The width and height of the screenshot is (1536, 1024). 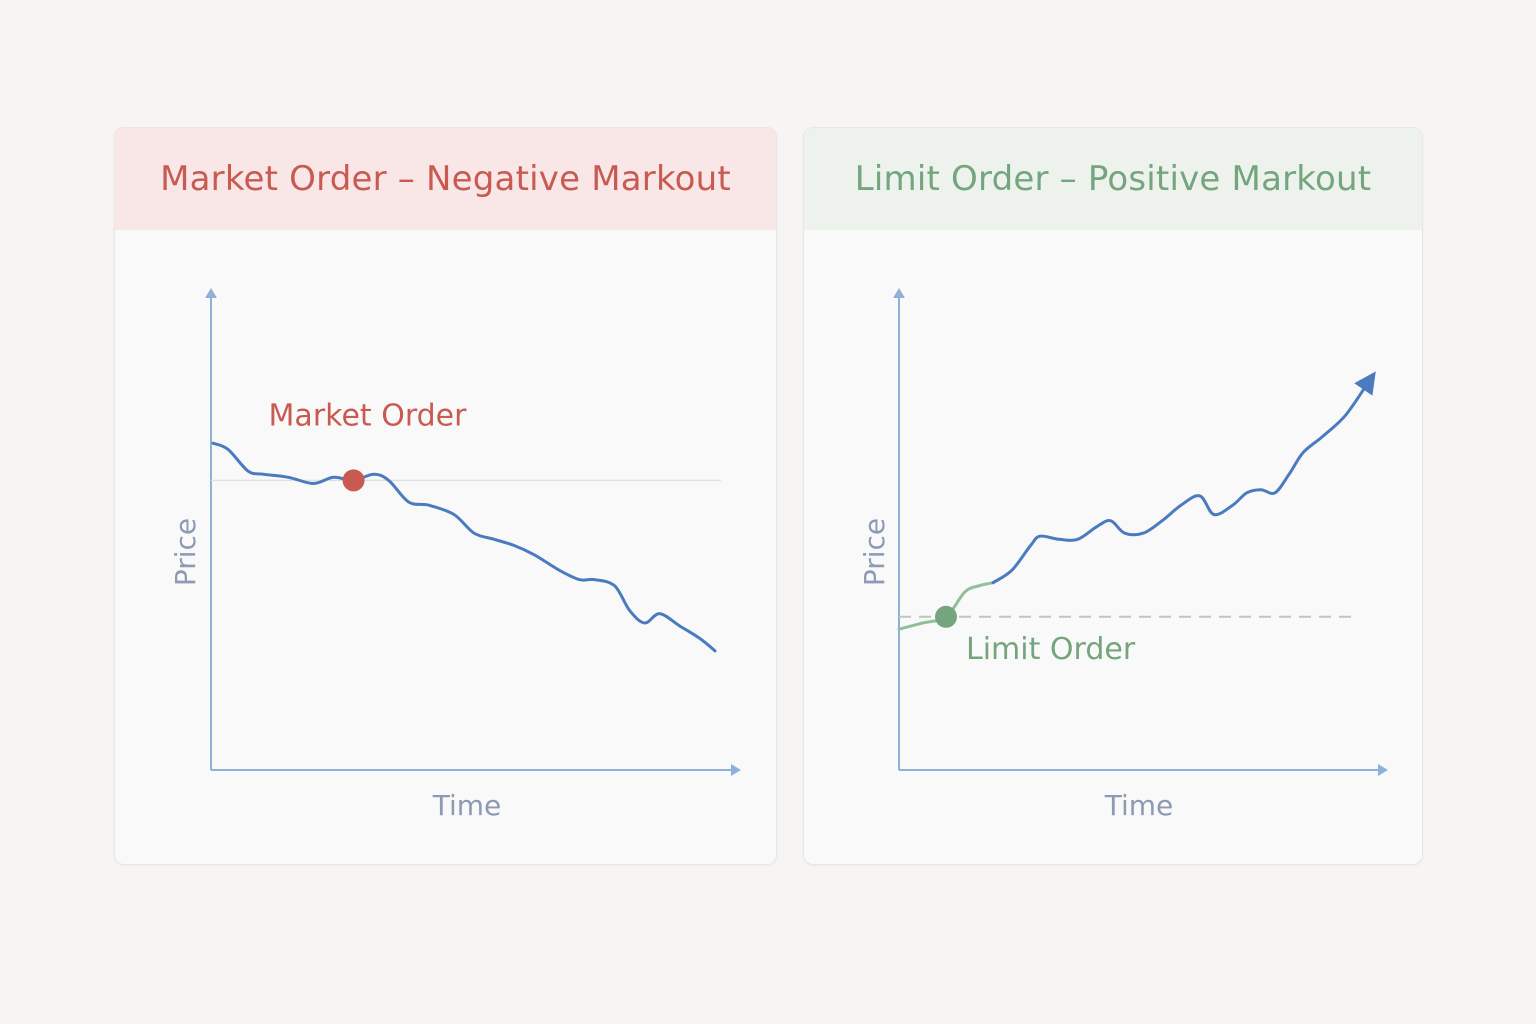 I want to click on order-annotation-label: Limit Order, so click(x=1051, y=649).